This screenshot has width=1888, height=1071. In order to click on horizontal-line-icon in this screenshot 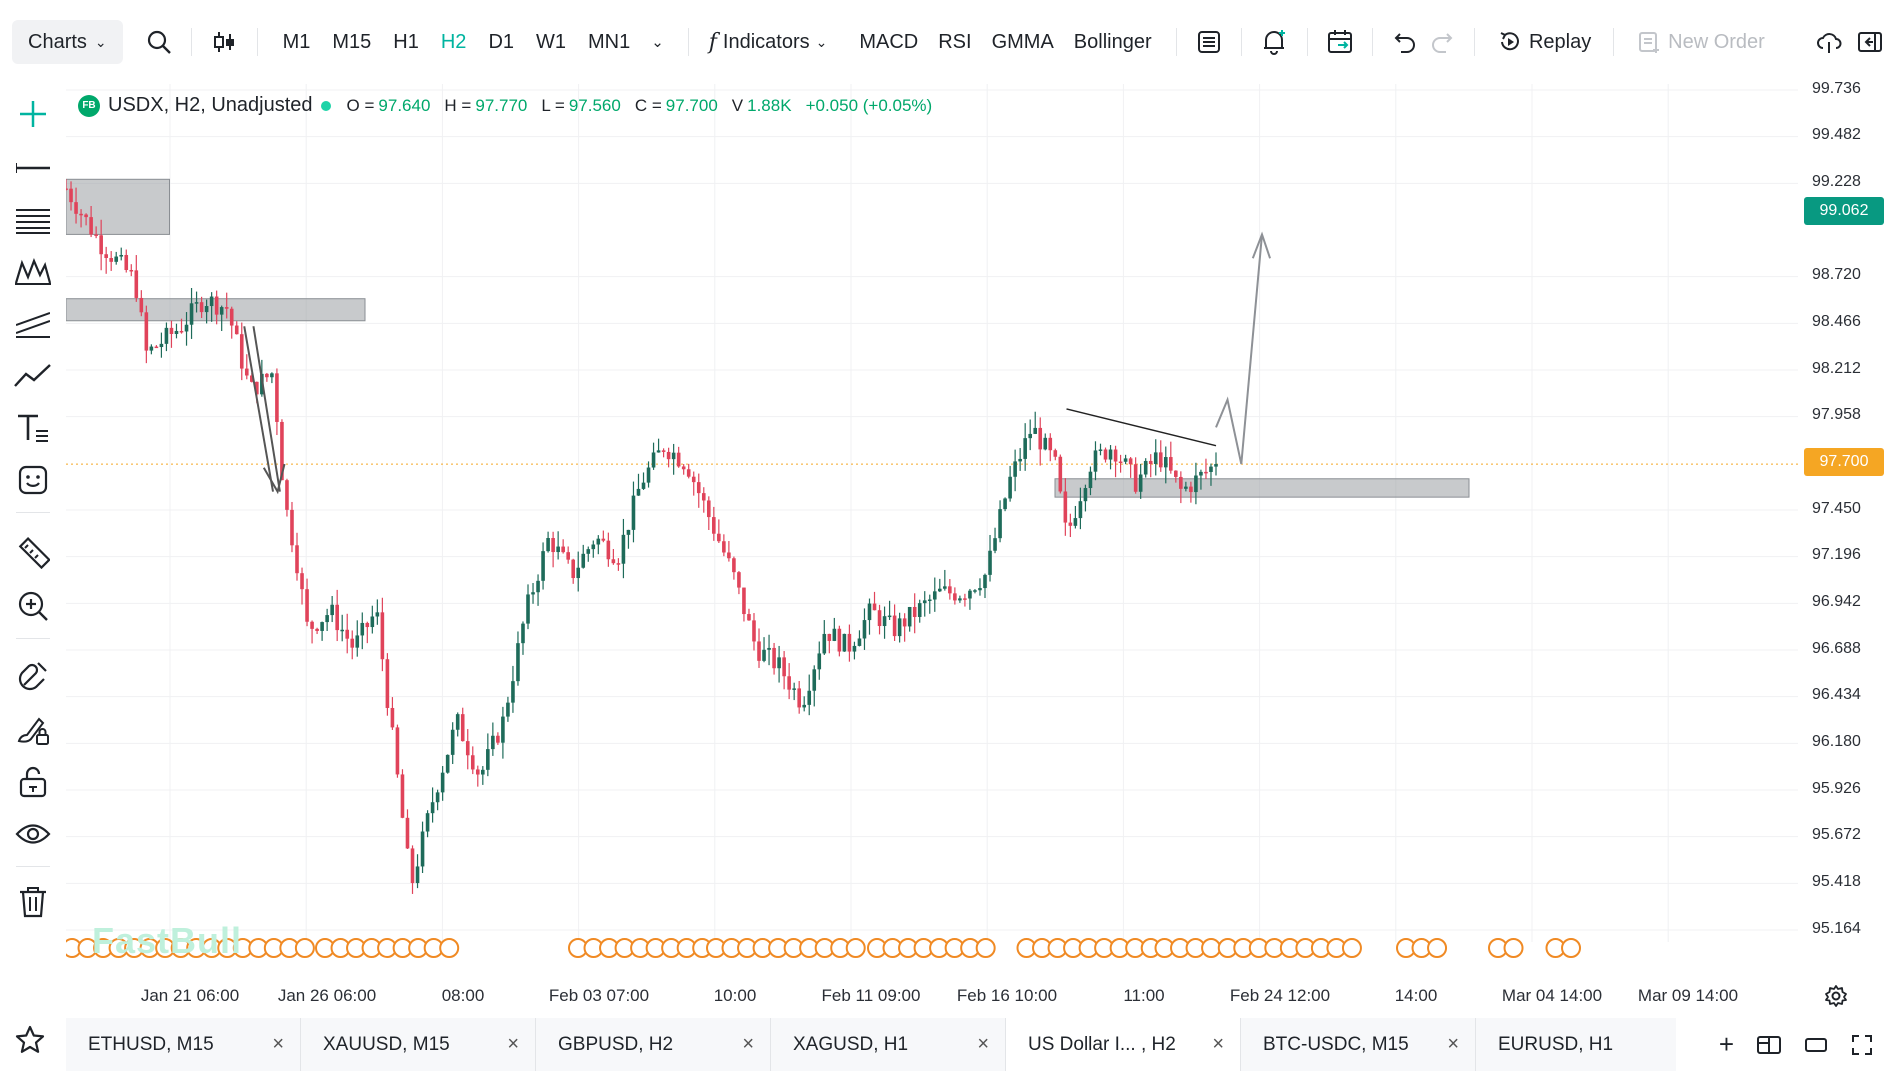, I will do `click(33, 168)`.